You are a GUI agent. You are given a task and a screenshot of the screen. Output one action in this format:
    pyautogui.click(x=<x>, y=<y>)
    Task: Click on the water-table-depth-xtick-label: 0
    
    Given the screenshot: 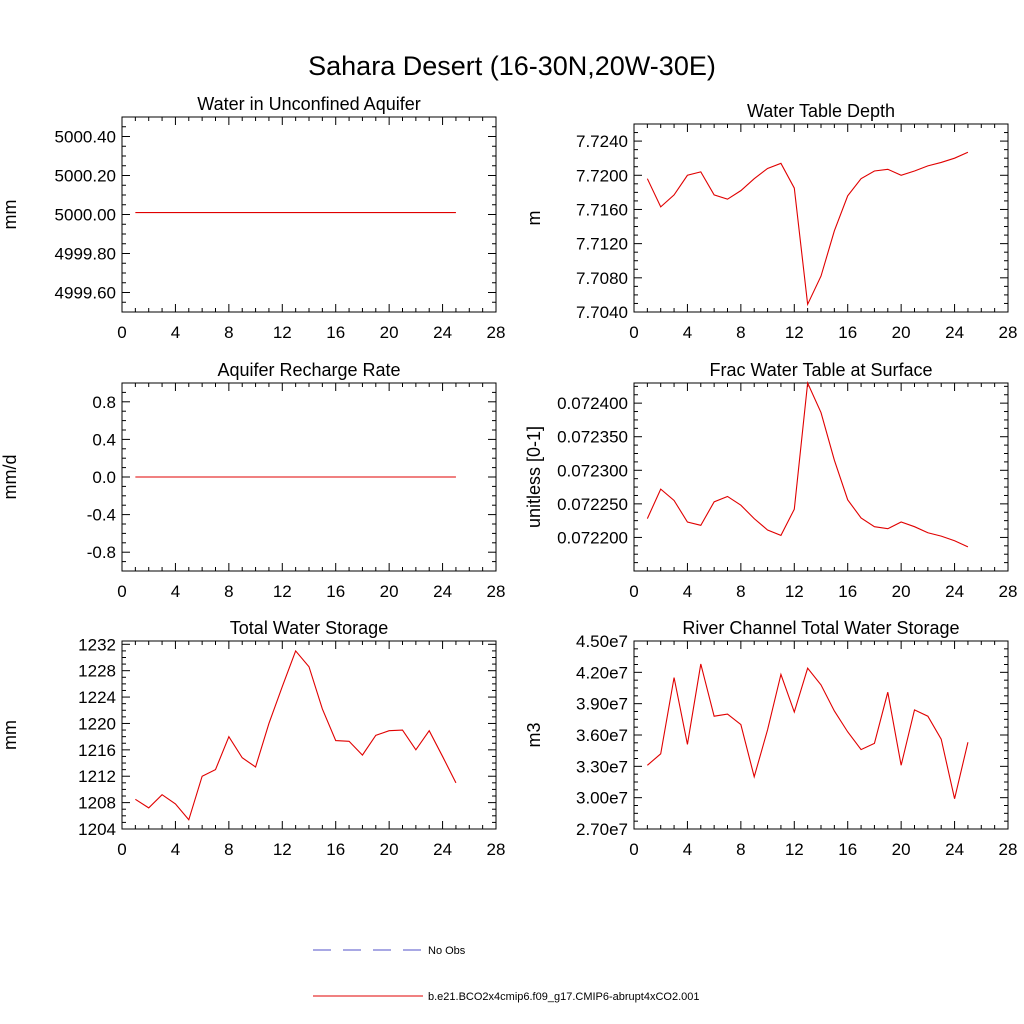 What is the action you would take?
    pyautogui.click(x=633, y=332)
    